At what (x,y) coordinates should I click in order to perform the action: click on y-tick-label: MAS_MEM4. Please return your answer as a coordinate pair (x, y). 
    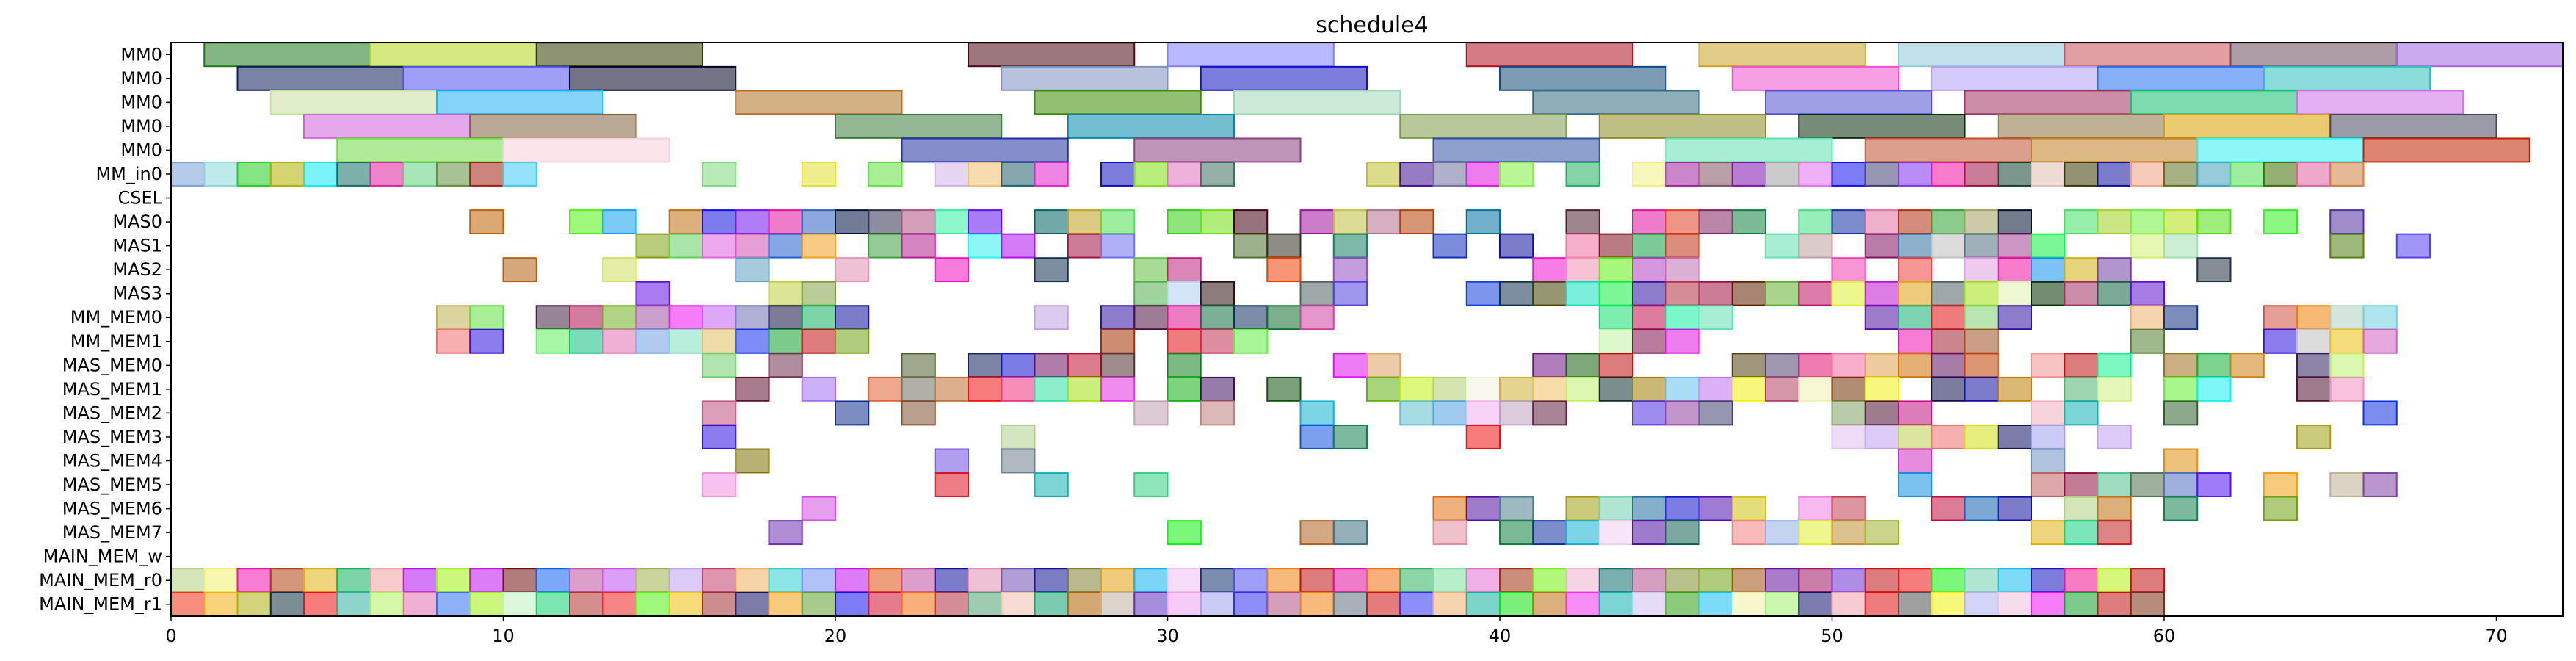
    Looking at the image, I should click on (112, 461).